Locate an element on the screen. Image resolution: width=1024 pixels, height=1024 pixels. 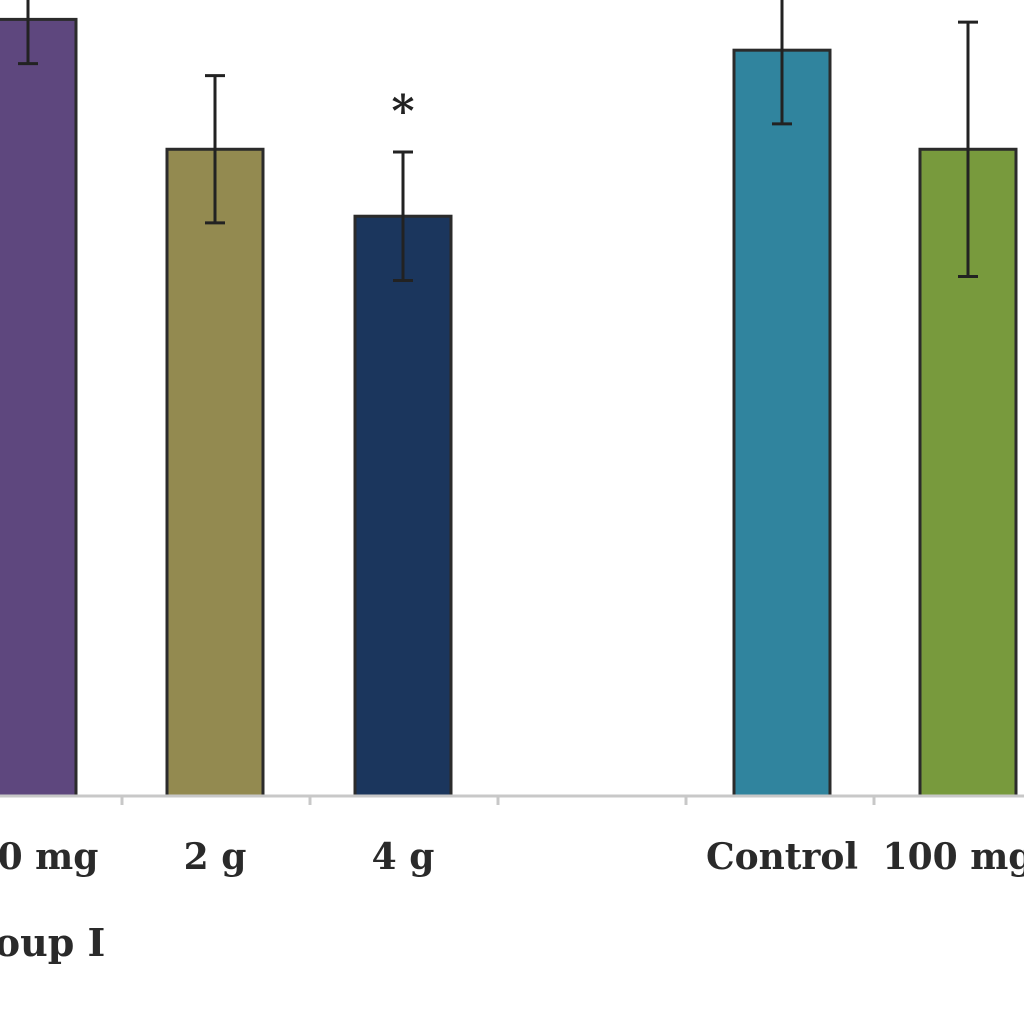
category-label-4: 100 mg is located at coordinates (953, 857).